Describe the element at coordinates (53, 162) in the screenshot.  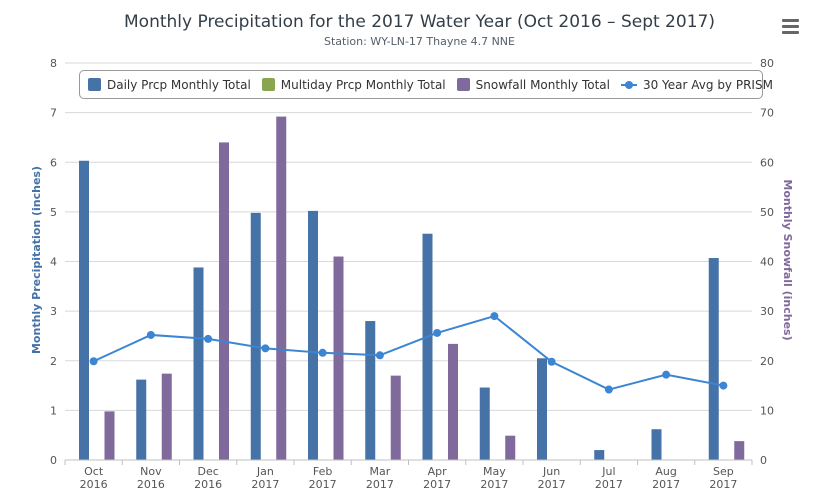
I see `left-tick-label: 6` at that location.